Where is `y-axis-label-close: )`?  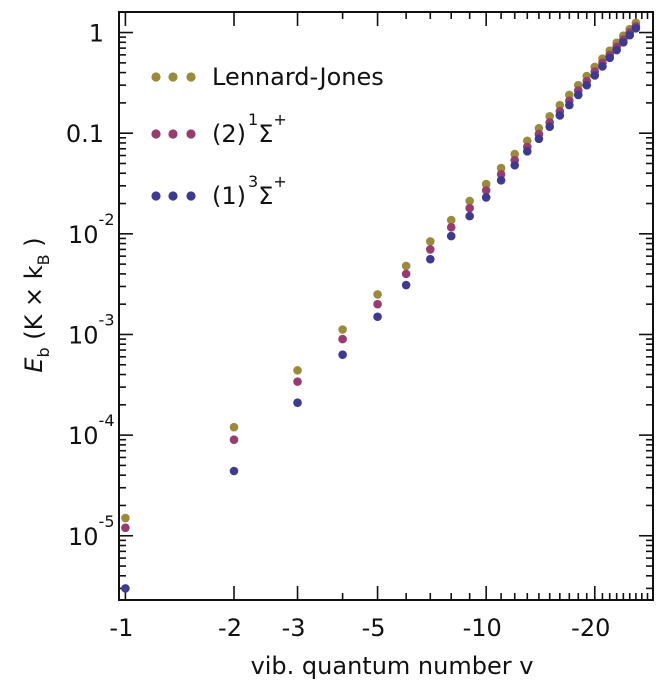
y-axis-label-close: ) is located at coordinates (34, 245).